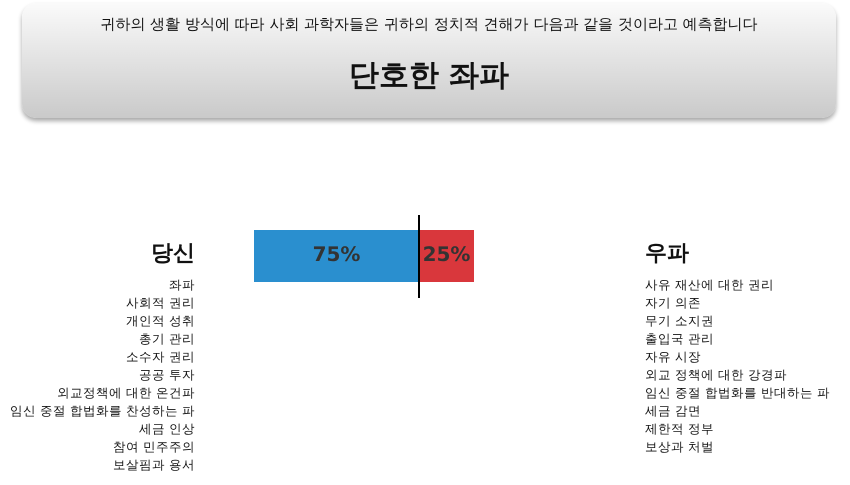  Describe the element at coordinates (446, 254) in the screenshot. I see `data-label: 25%` at that location.